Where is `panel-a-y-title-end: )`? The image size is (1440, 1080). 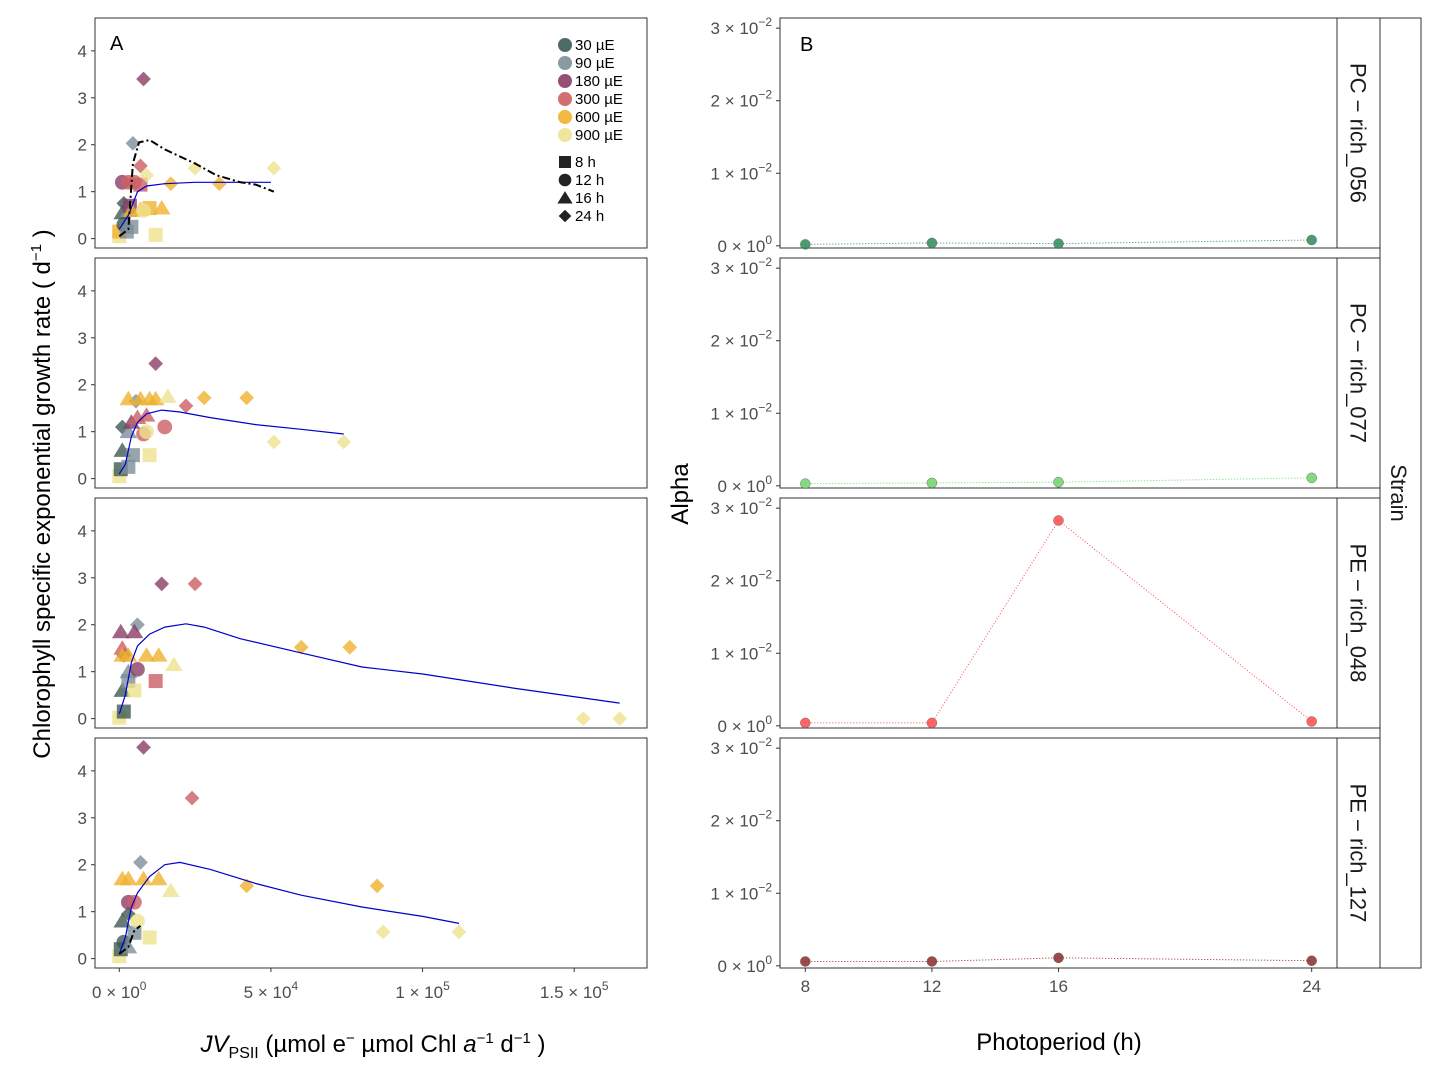
panel-a-y-title-end: ) is located at coordinates (42, 236).